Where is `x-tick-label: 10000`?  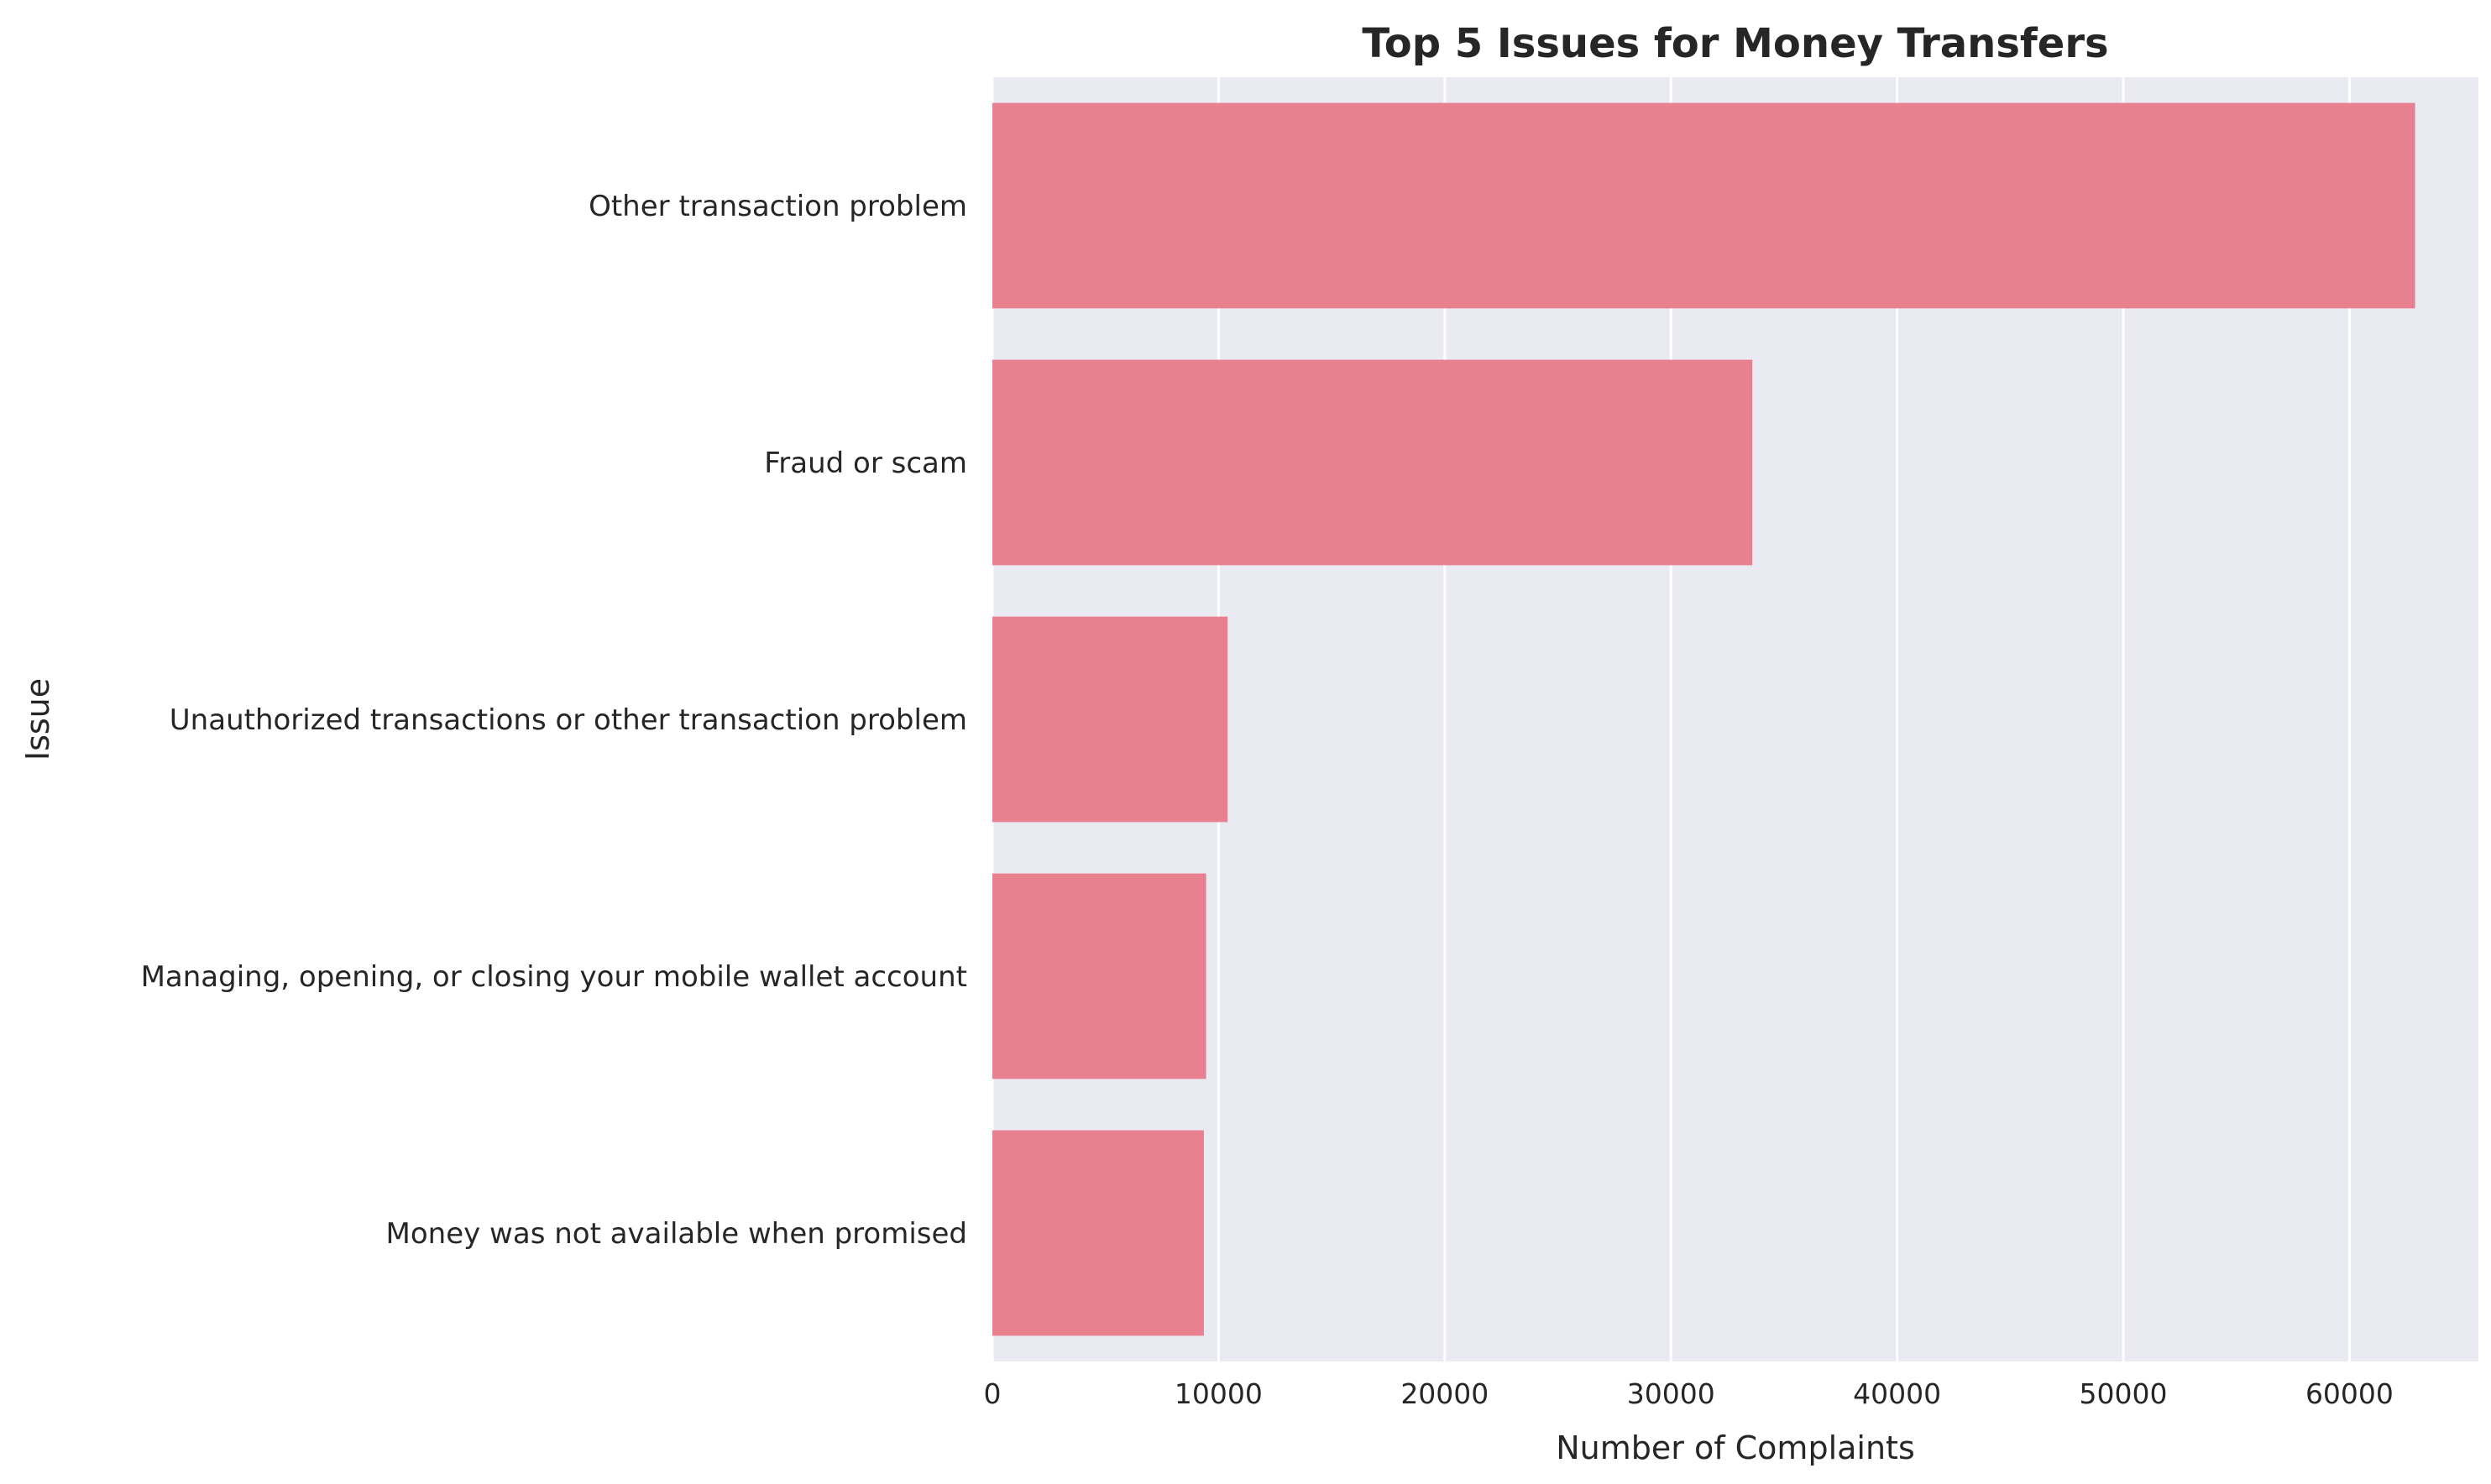
x-tick-label: 10000 is located at coordinates (1219, 1393).